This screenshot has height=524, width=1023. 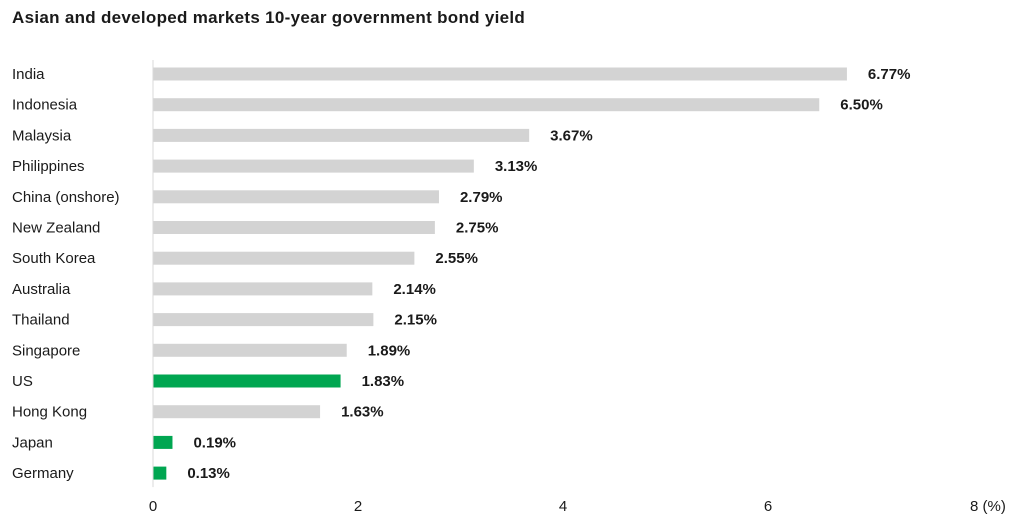 What do you see at coordinates (889, 74) in the screenshot?
I see `value-label-india: 6.77%` at bounding box center [889, 74].